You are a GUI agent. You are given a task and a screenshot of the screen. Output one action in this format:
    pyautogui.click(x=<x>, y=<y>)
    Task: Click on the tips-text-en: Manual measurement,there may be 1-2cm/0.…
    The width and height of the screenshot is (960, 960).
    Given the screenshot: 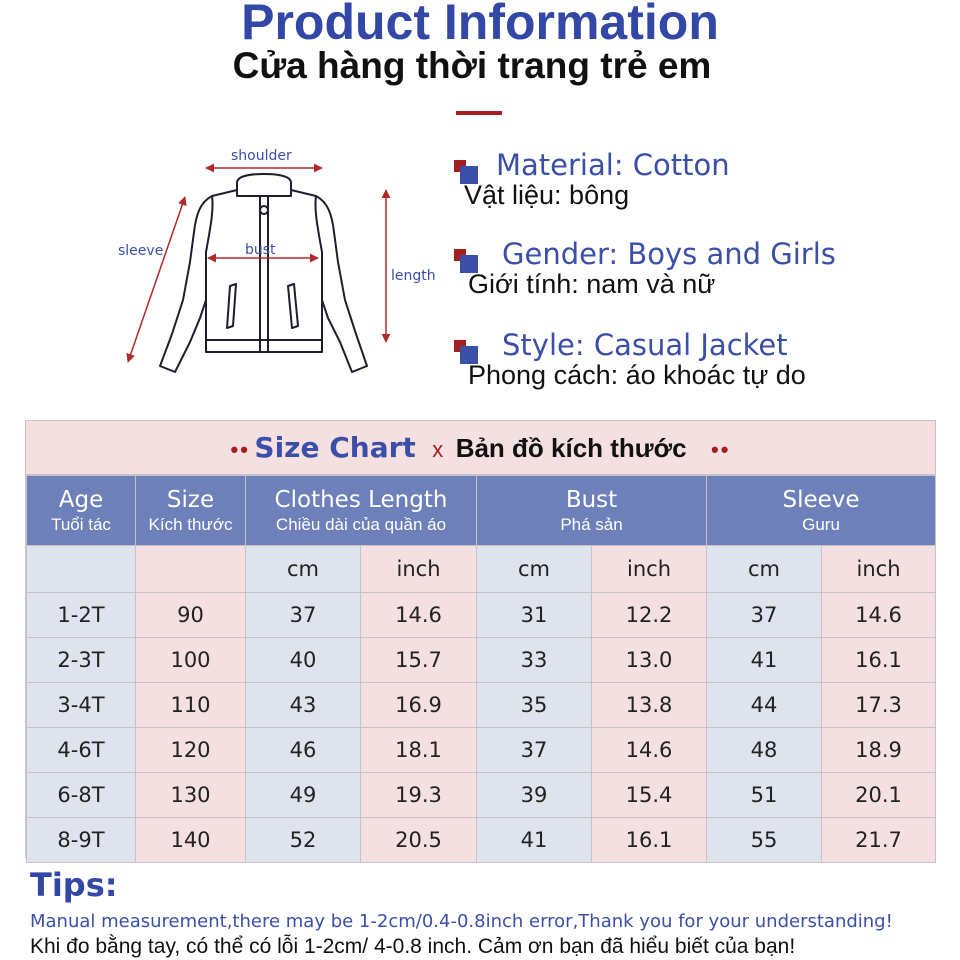 What is the action you would take?
    pyautogui.click(x=461, y=921)
    